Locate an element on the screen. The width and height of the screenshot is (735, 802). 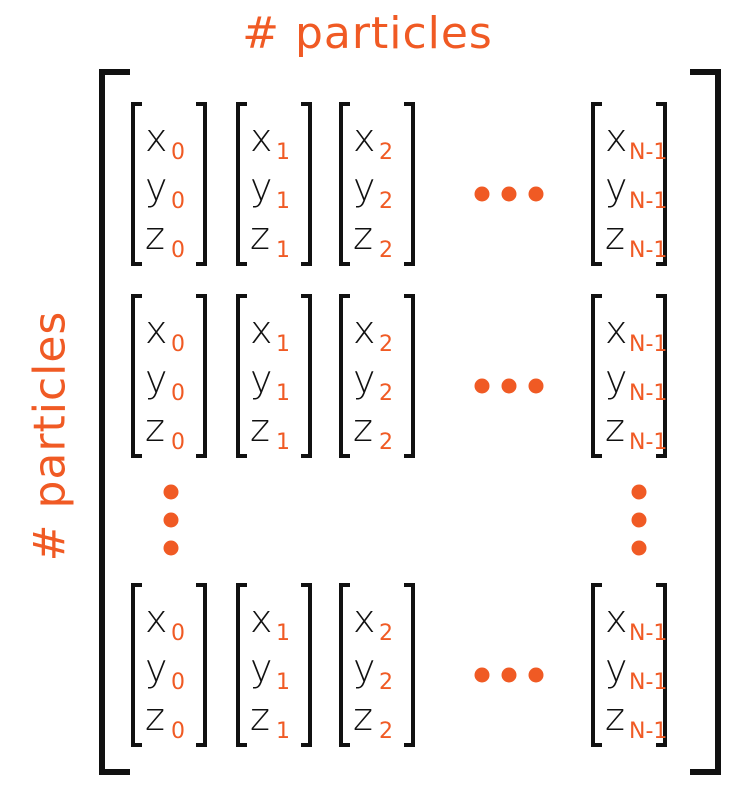
outer-bracket-left is located at coordinates (114, 422).